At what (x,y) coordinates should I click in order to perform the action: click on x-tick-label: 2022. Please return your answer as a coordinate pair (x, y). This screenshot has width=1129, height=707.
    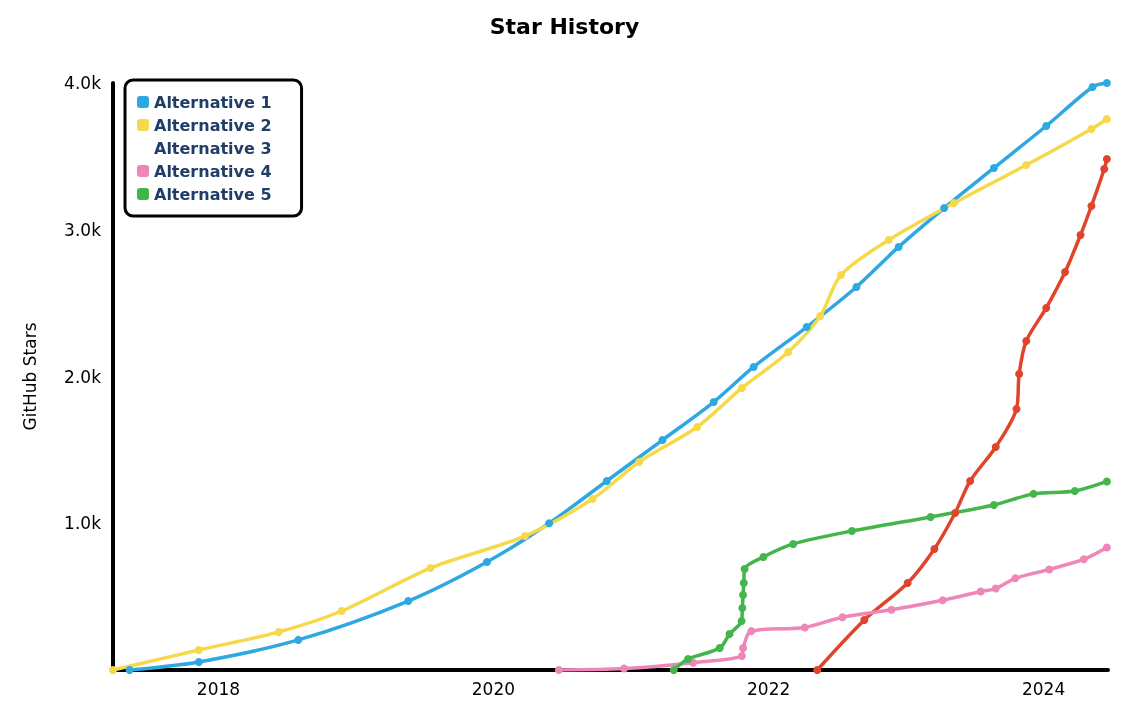
    Looking at the image, I should click on (769, 688).